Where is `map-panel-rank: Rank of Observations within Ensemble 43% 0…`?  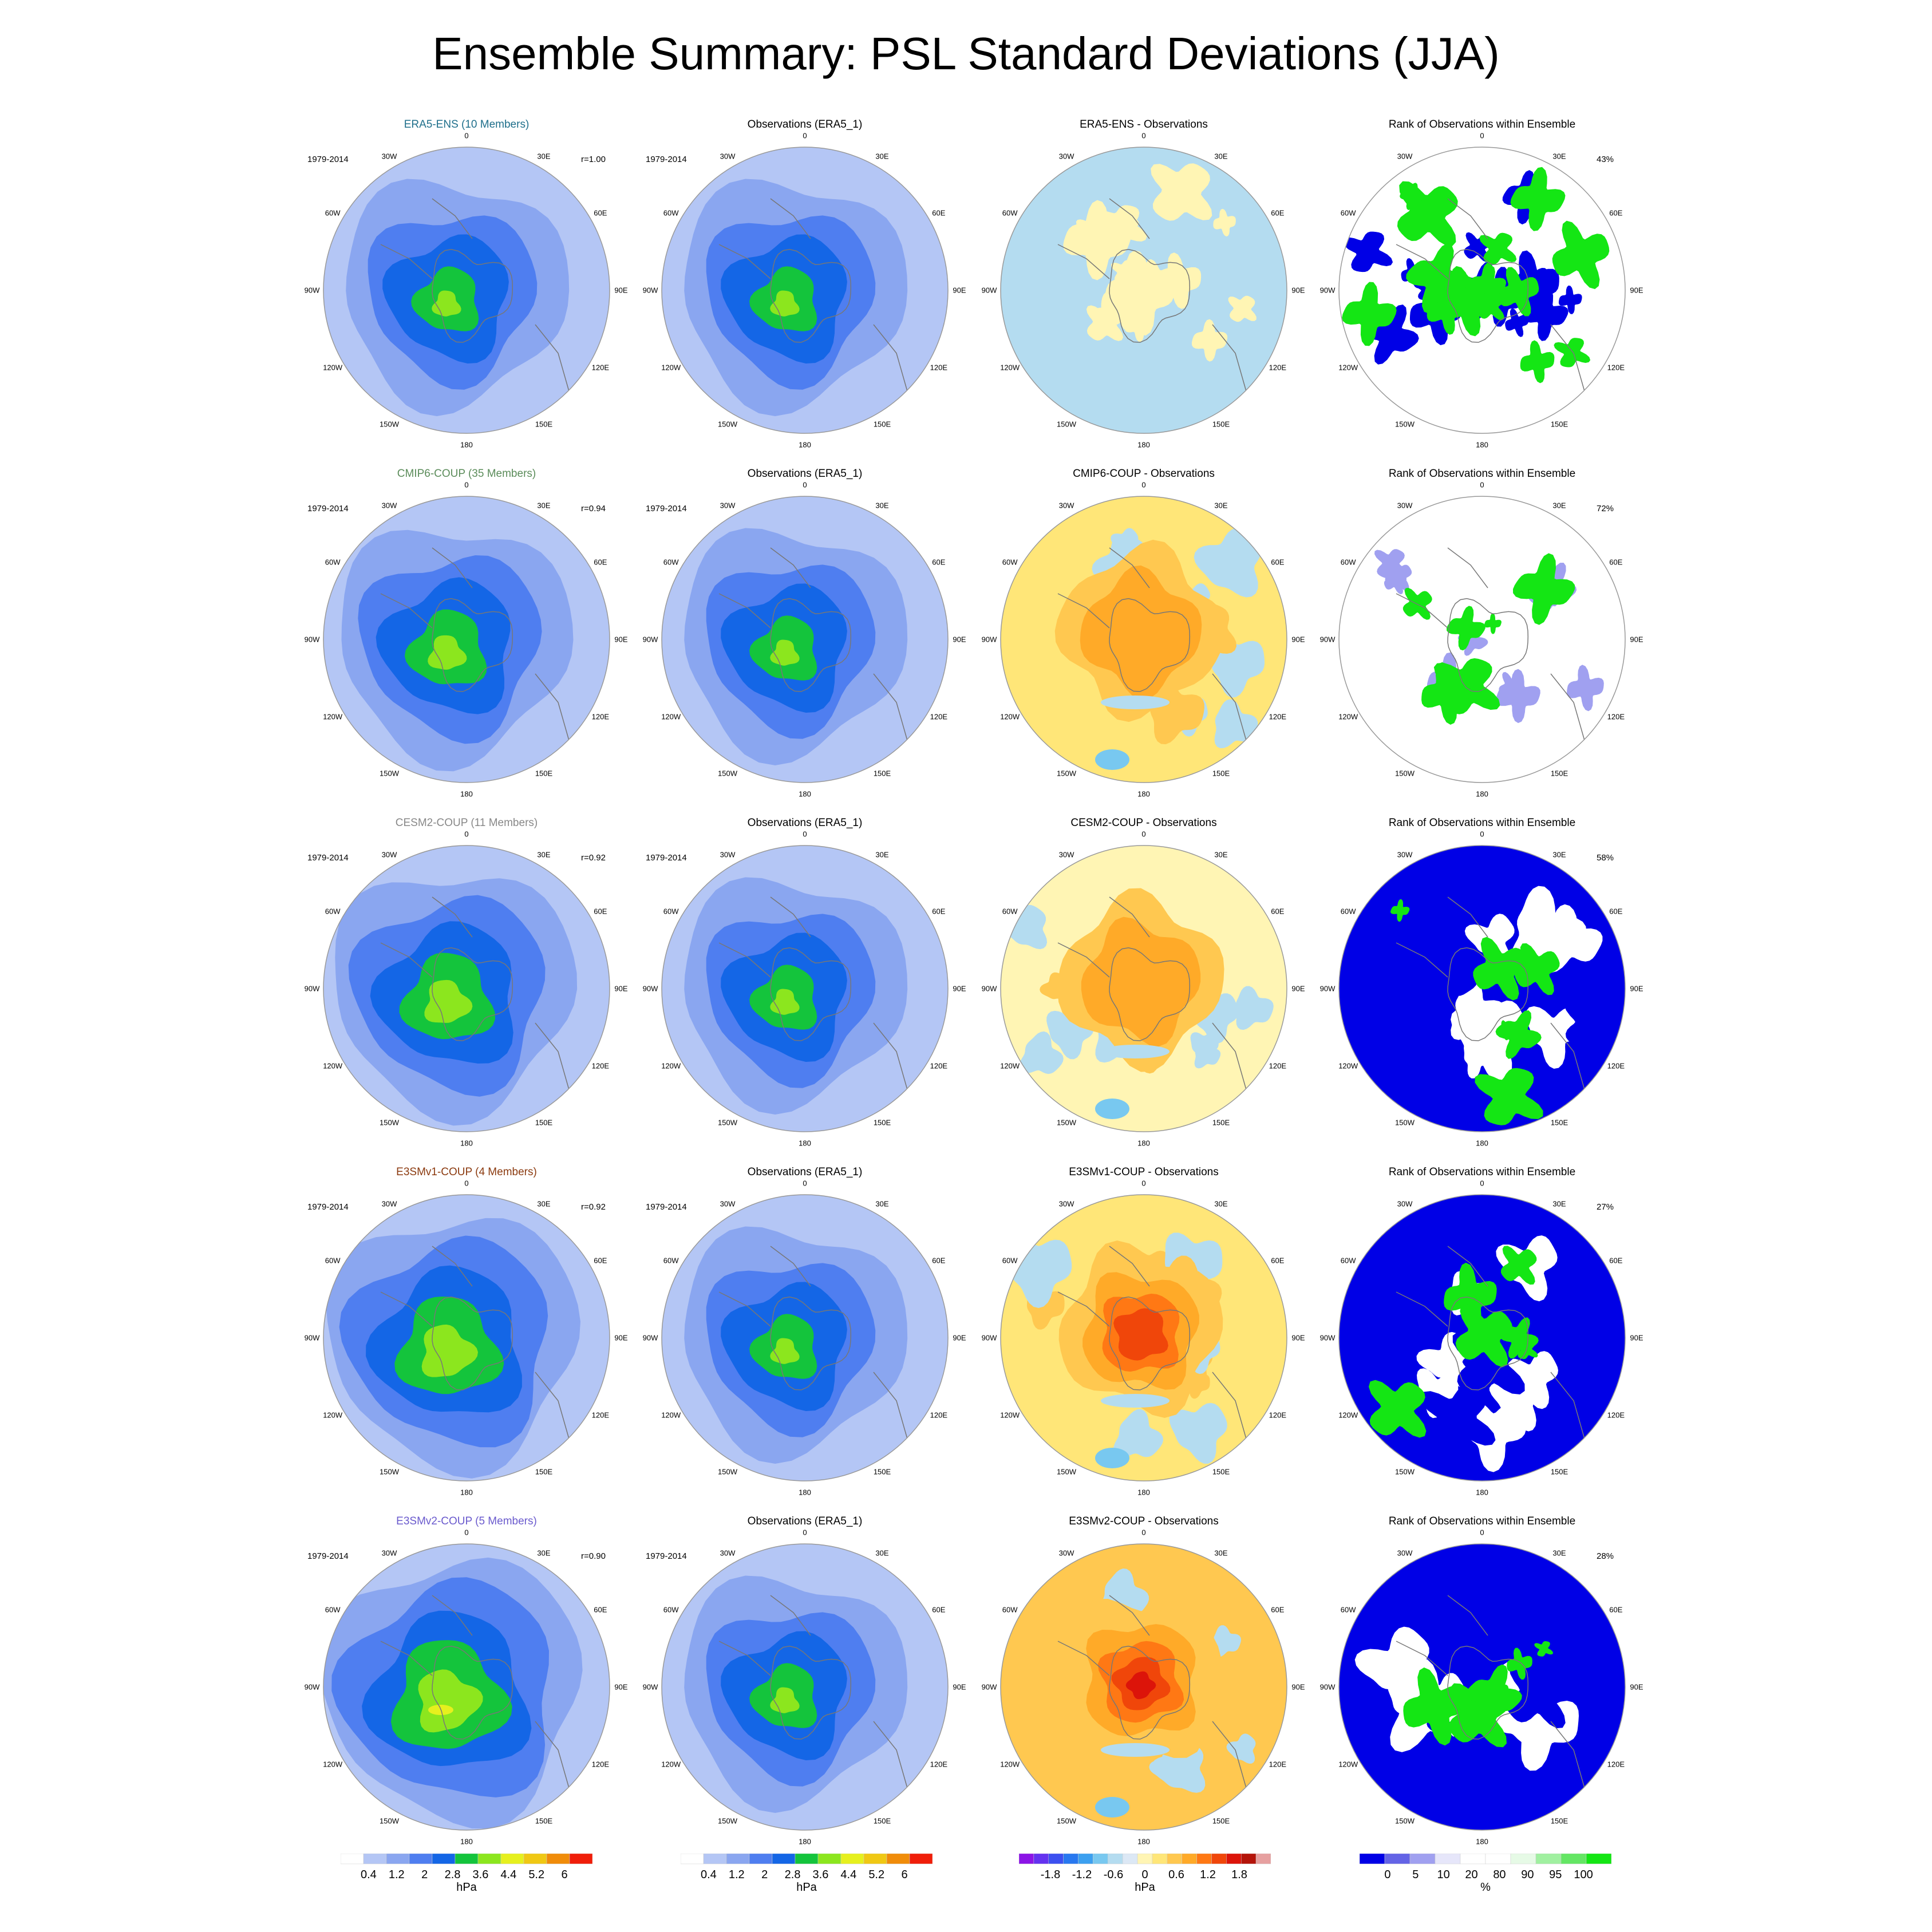
map-panel-rank: Rank of Observations within Ensemble 43% 0… is located at coordinates (1482, 284).